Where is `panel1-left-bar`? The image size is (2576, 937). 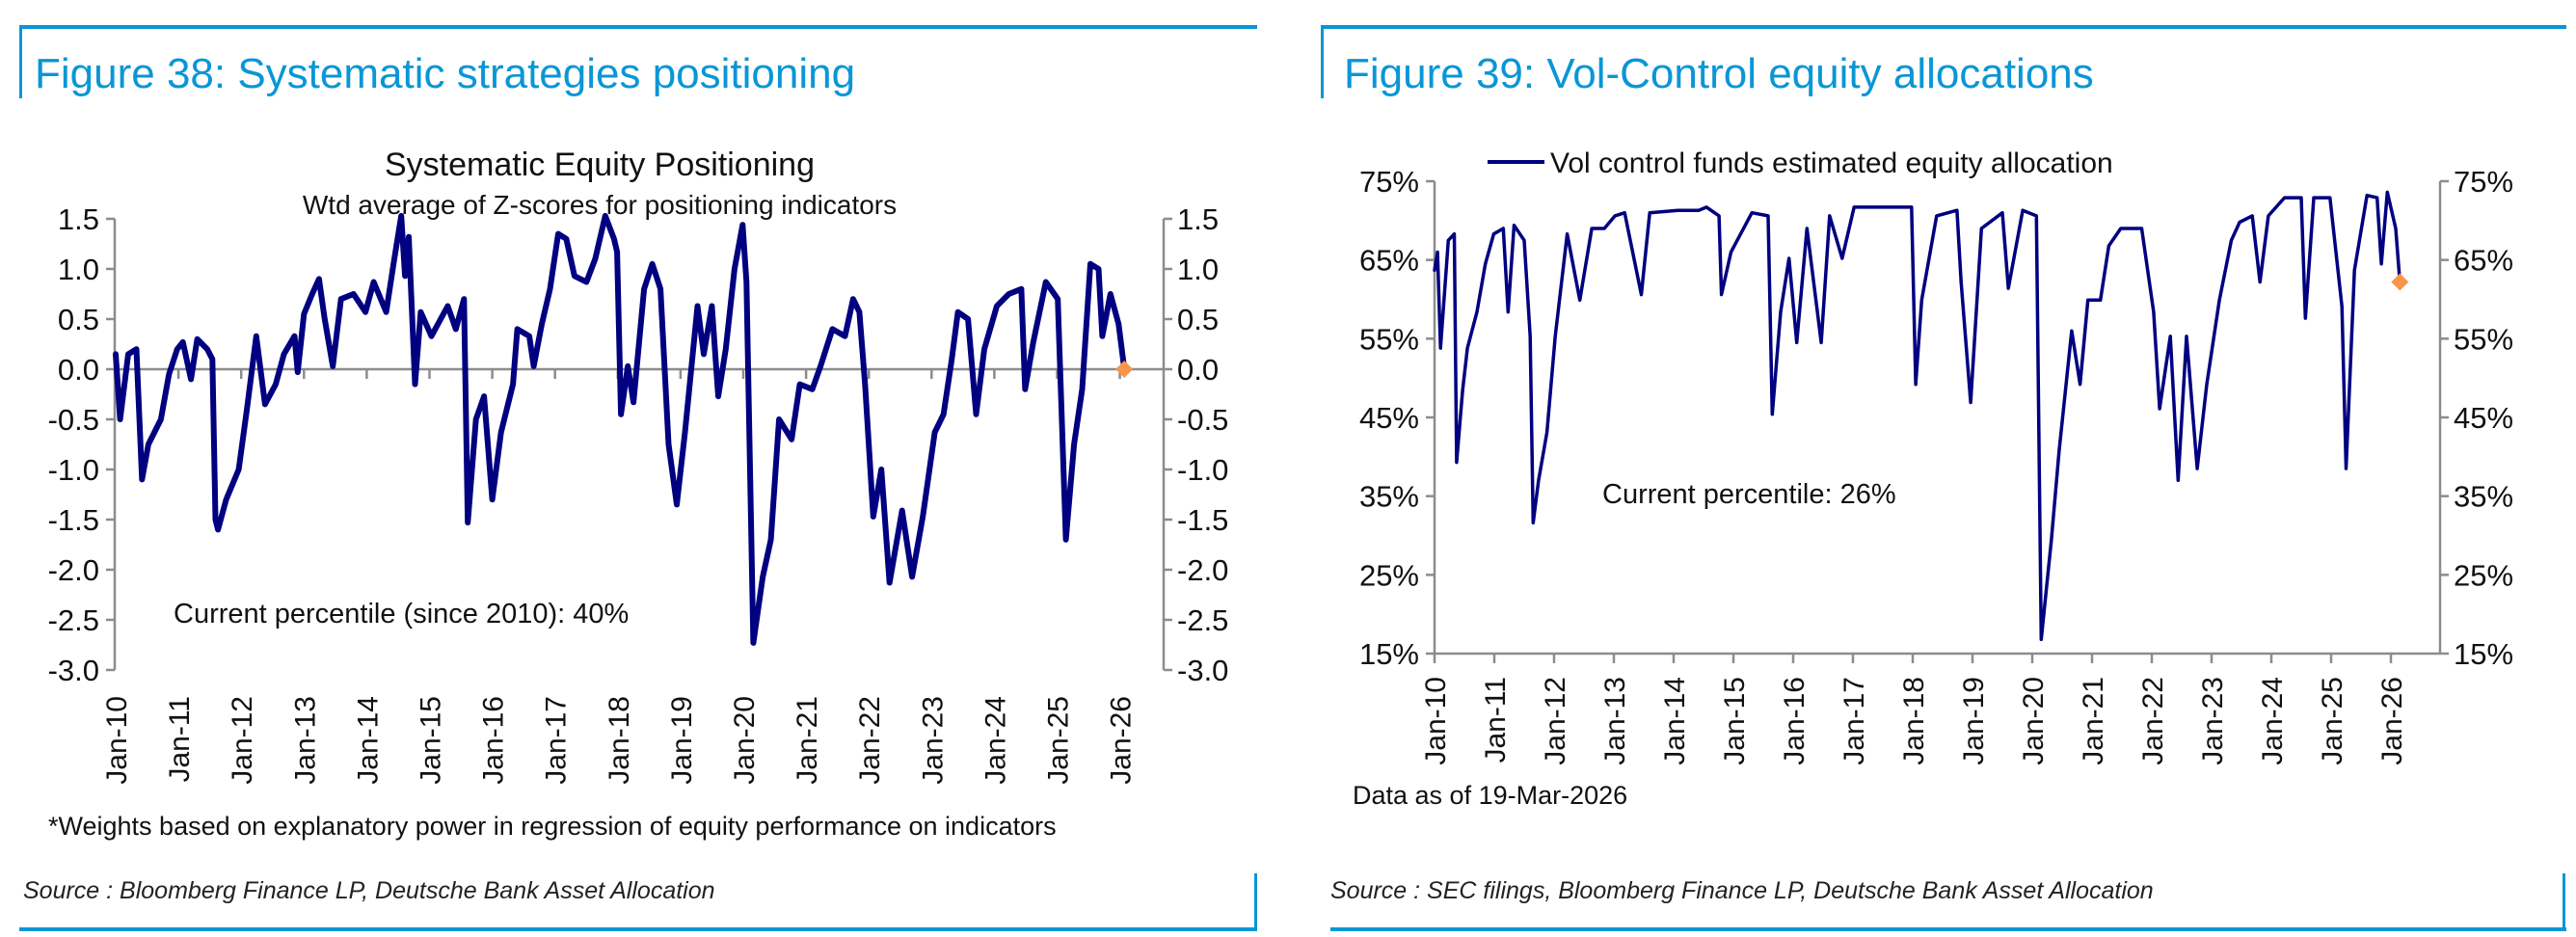
panel1-left-bar is located at coordinates (20, 61).